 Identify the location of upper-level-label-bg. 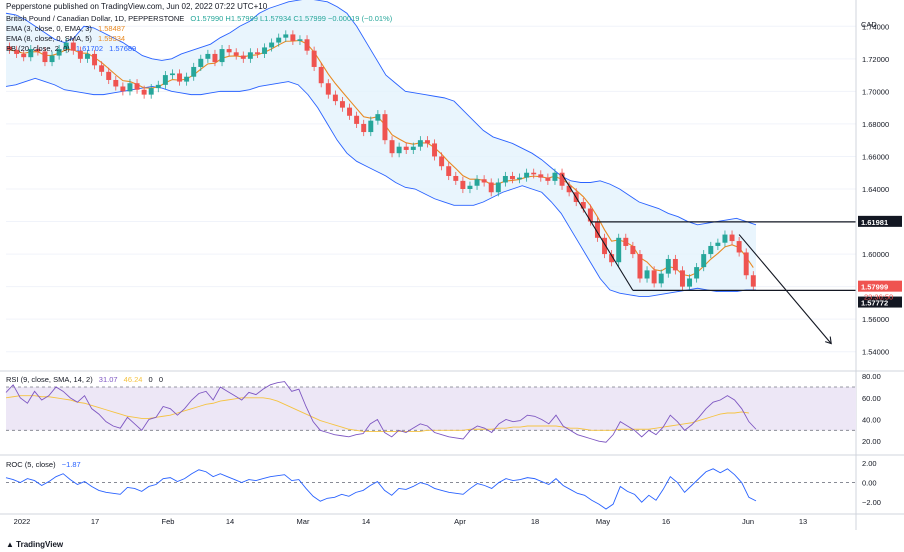
(880, 221).